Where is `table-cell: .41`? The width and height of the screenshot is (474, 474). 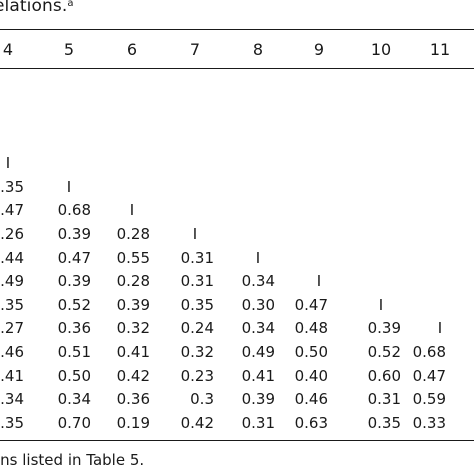
table-cell: .41 is located at coordinates (12, 376).